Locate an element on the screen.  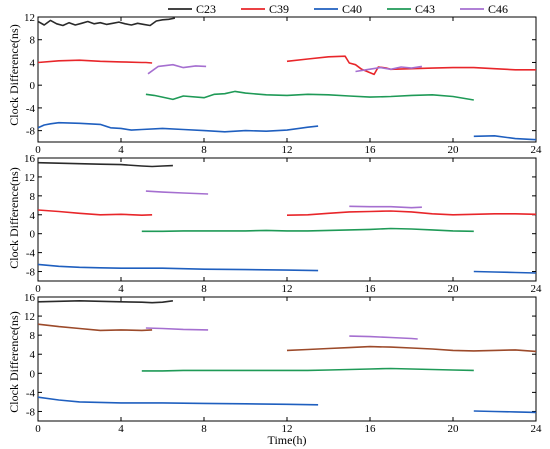
legend-item-c46: C46 is located at coordinates (484, 9).